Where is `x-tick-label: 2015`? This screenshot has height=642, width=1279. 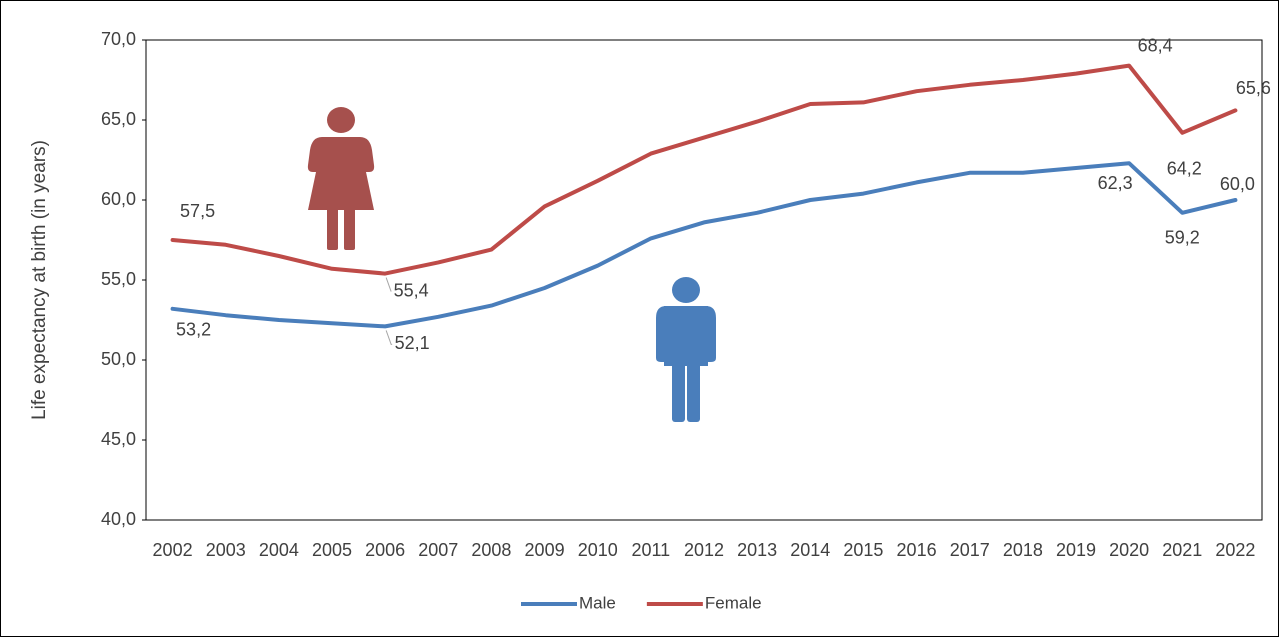 x-tick-label: 2015 is located at coordinates (863, 550).